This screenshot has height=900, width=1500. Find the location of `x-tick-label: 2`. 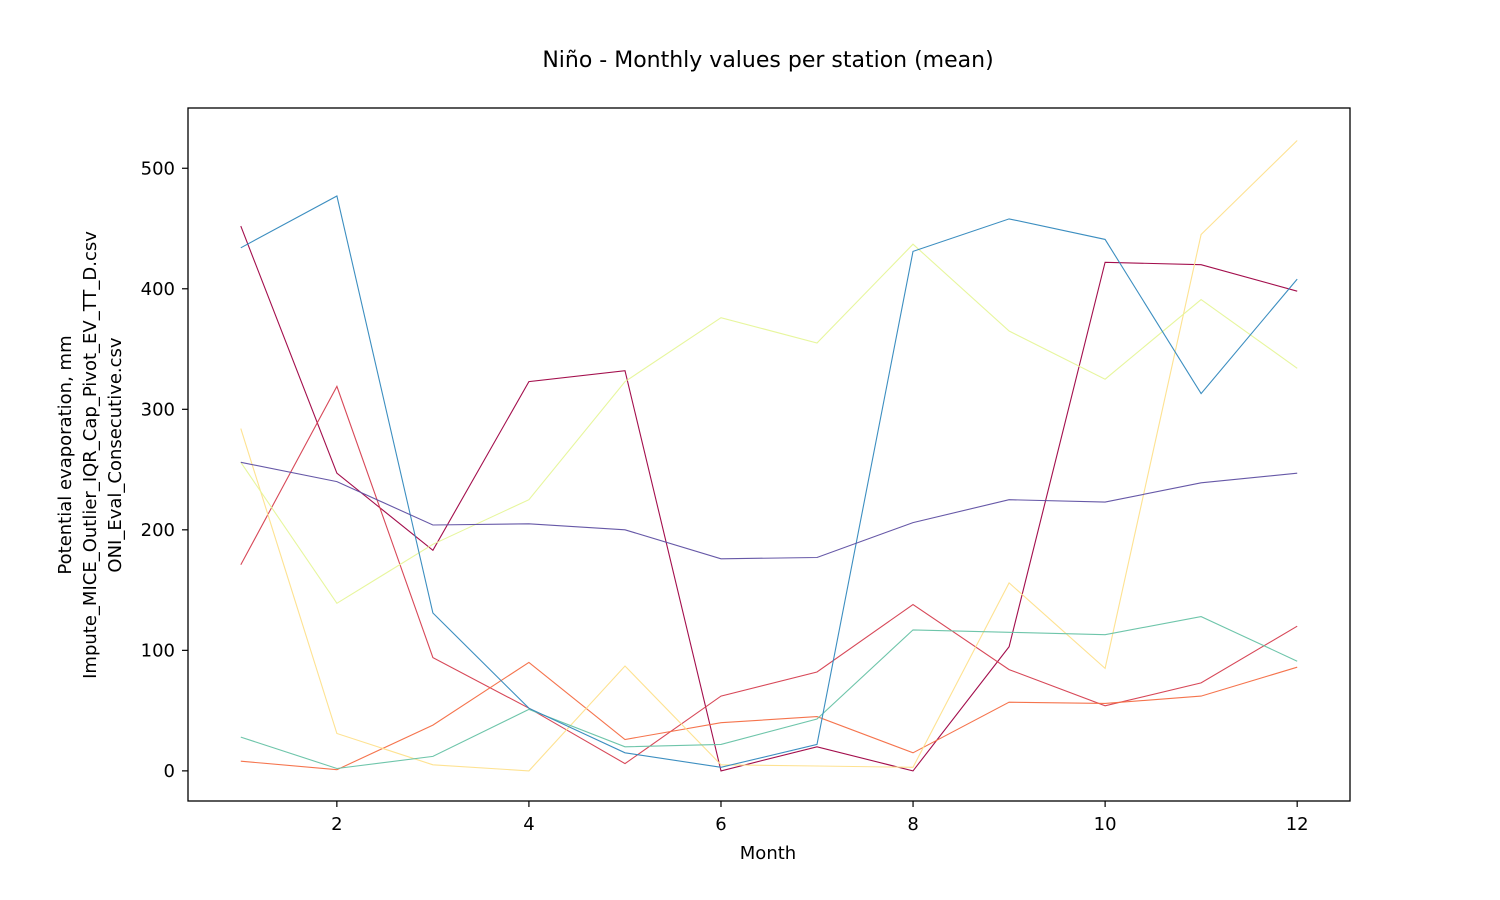

x-tick-label: 2 is located at coordinates (336, 824).